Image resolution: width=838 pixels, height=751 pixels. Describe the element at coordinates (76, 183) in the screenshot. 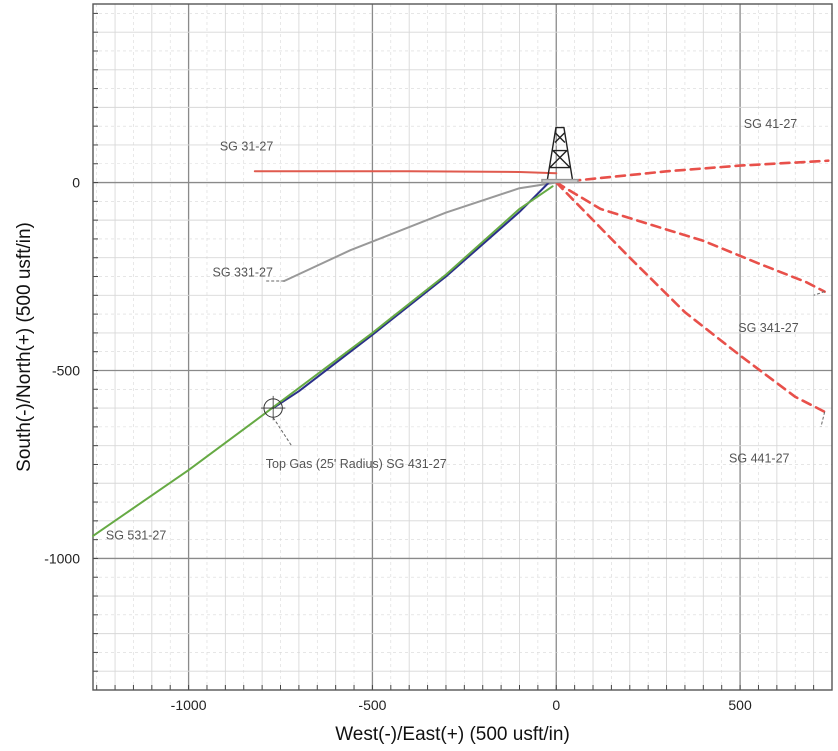

I see `y-tick-label: 0` at that location.